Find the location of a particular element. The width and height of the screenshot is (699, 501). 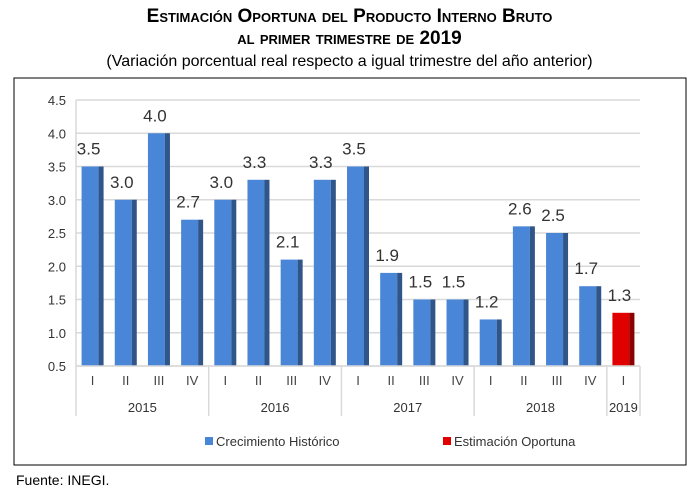

source-note: Fuente: INEGI. is located at coordinates (63, 480).